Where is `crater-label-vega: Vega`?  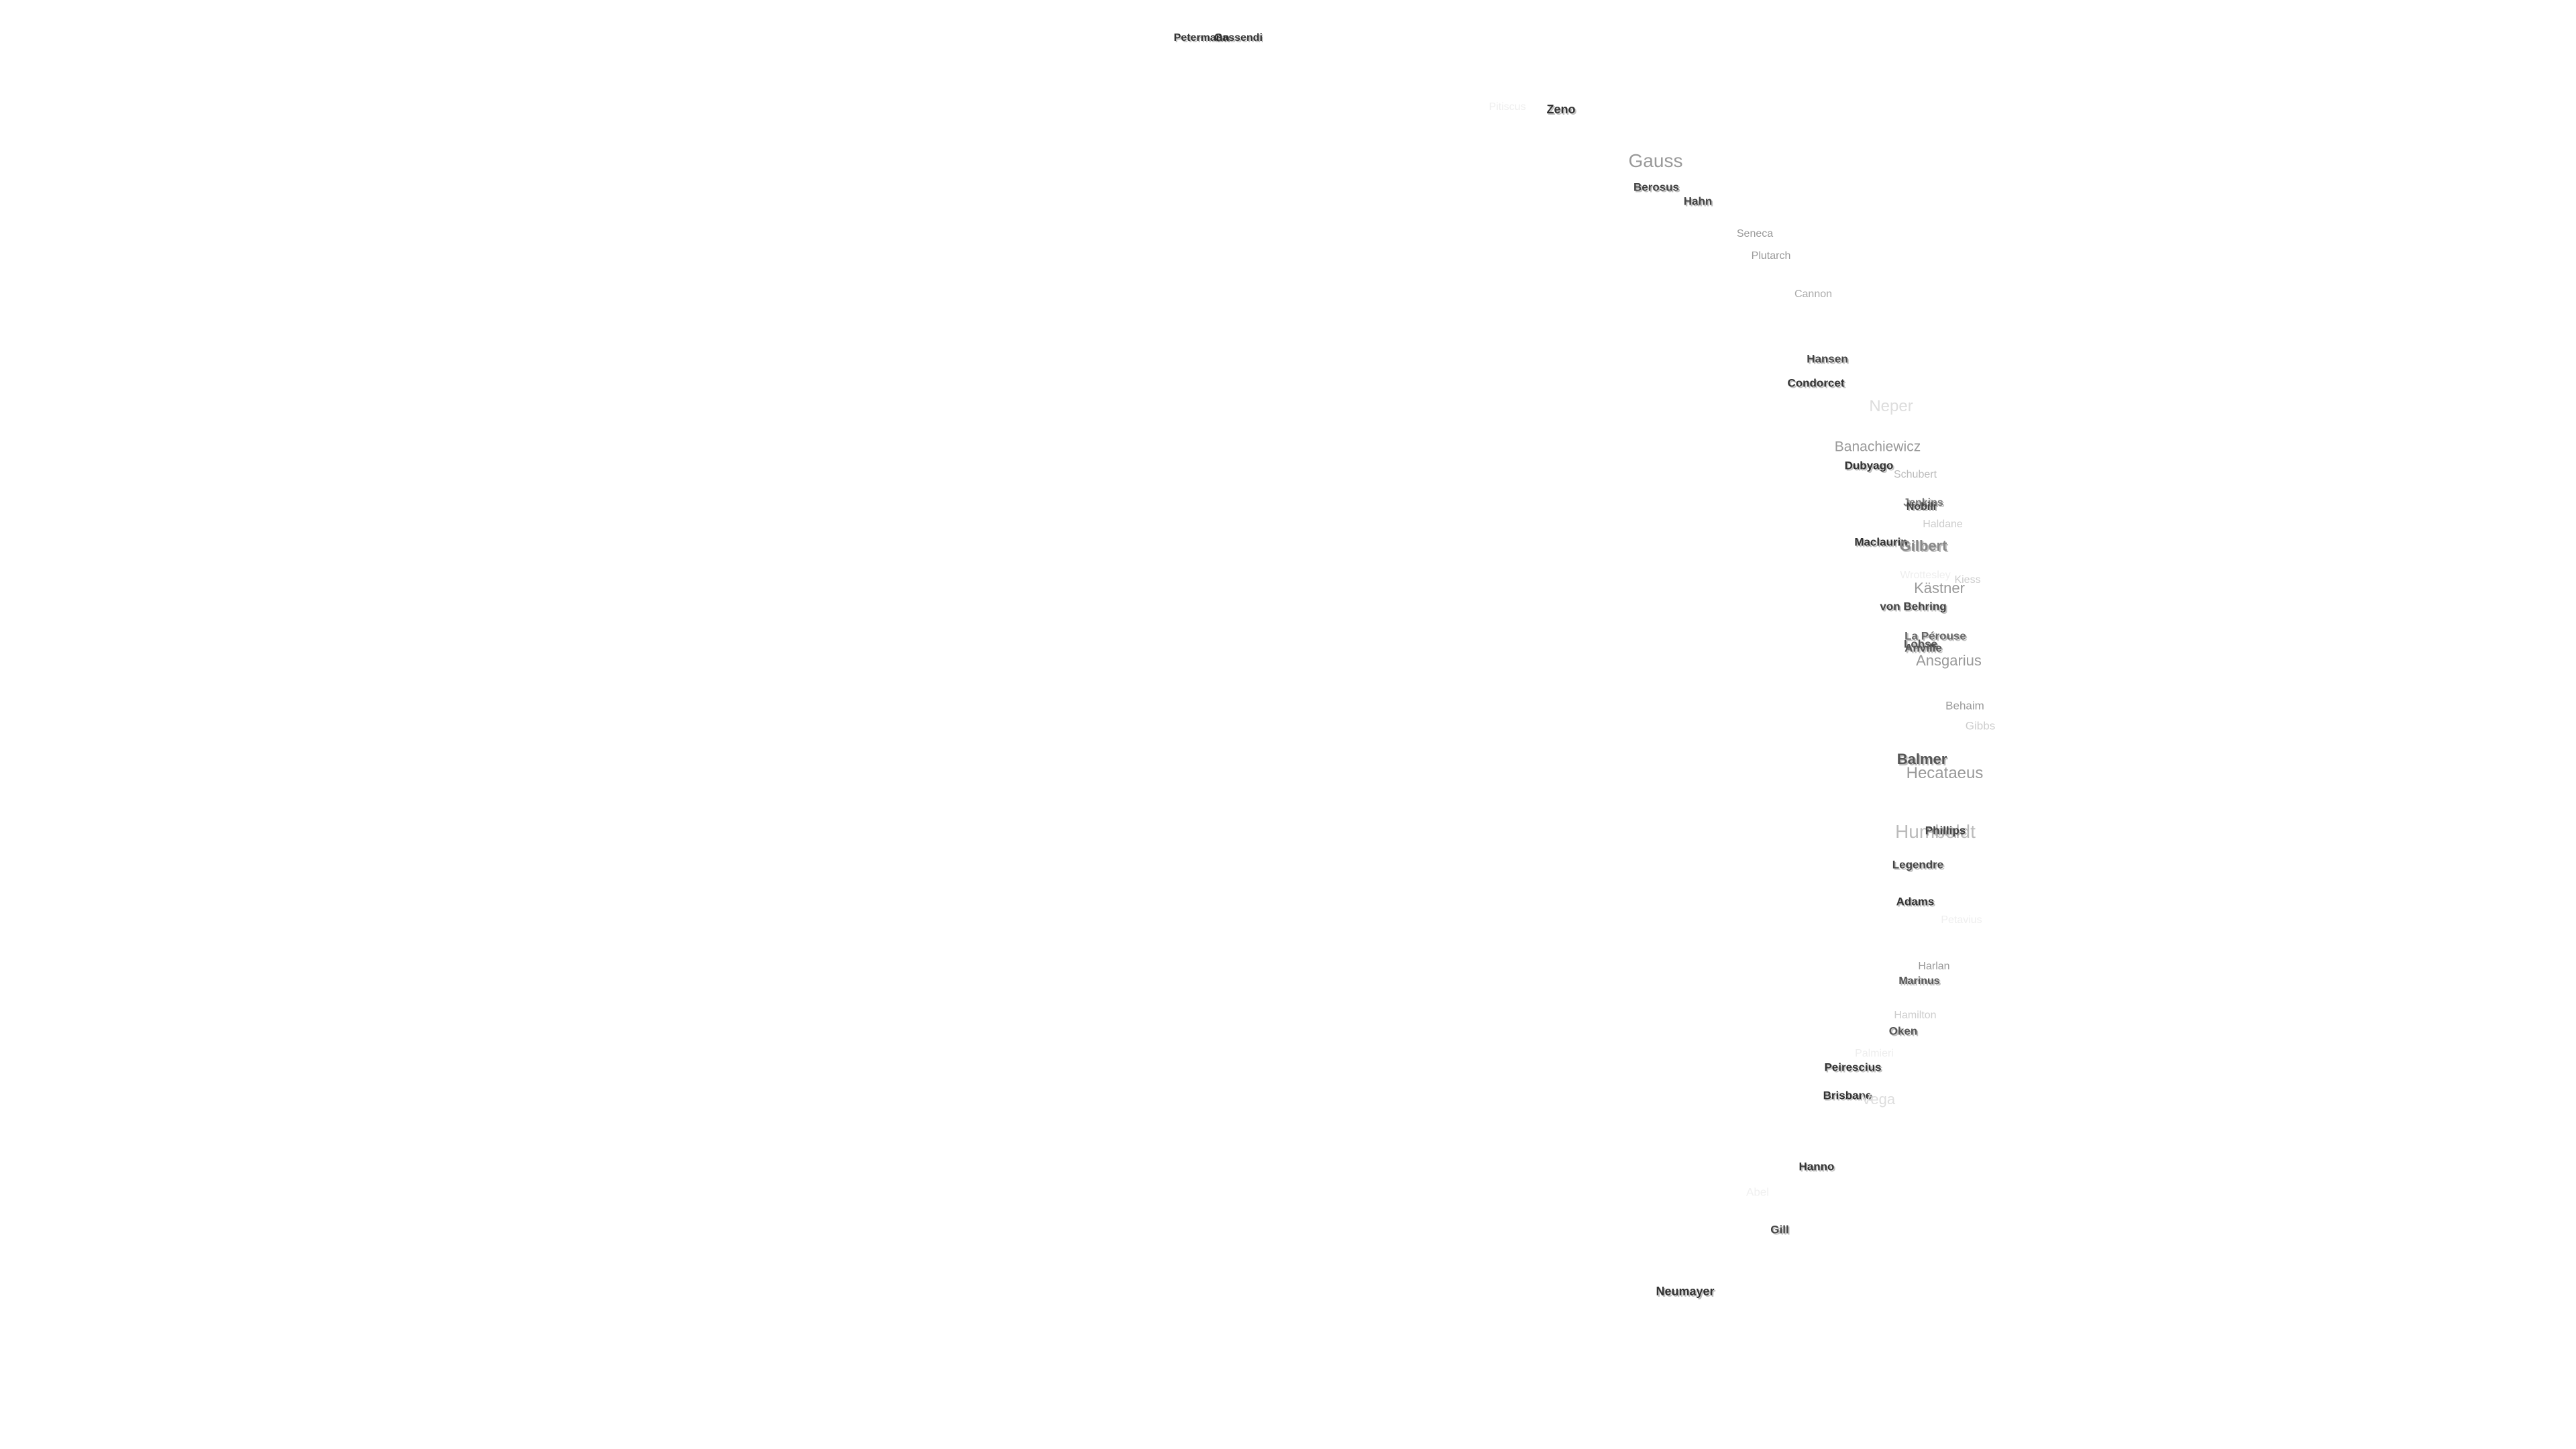 crater-label-vega: Vega is located at coordinates (1878, 1099).